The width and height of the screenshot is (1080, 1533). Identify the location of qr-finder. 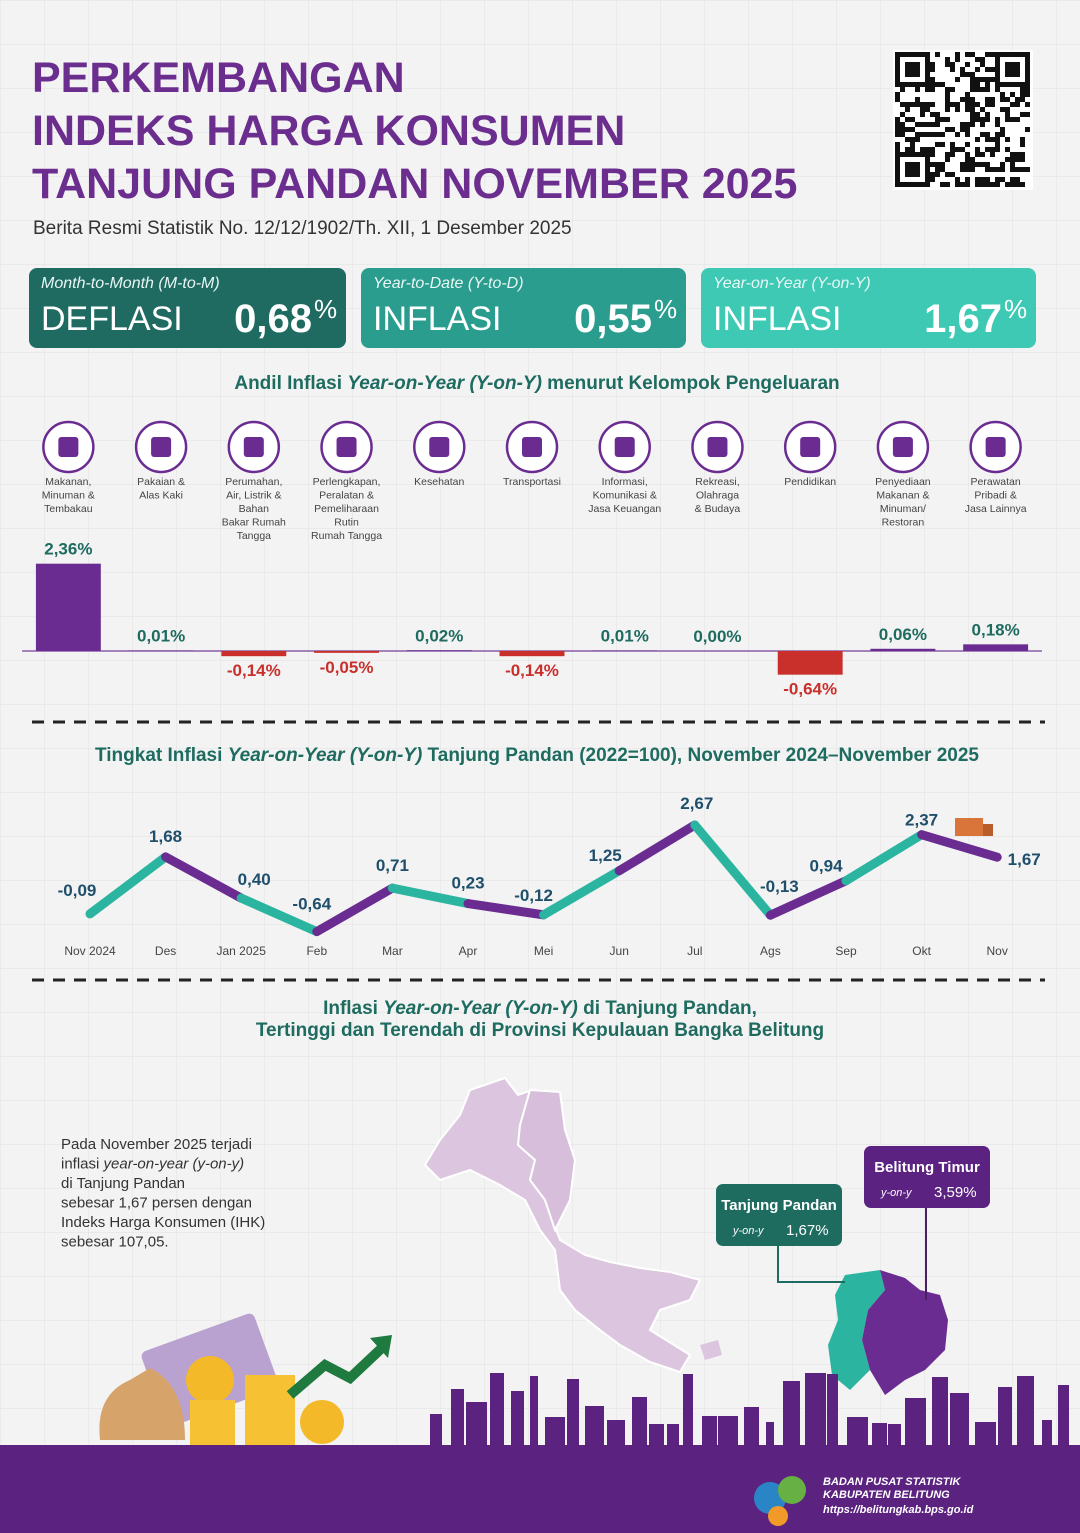
(1012, 69).